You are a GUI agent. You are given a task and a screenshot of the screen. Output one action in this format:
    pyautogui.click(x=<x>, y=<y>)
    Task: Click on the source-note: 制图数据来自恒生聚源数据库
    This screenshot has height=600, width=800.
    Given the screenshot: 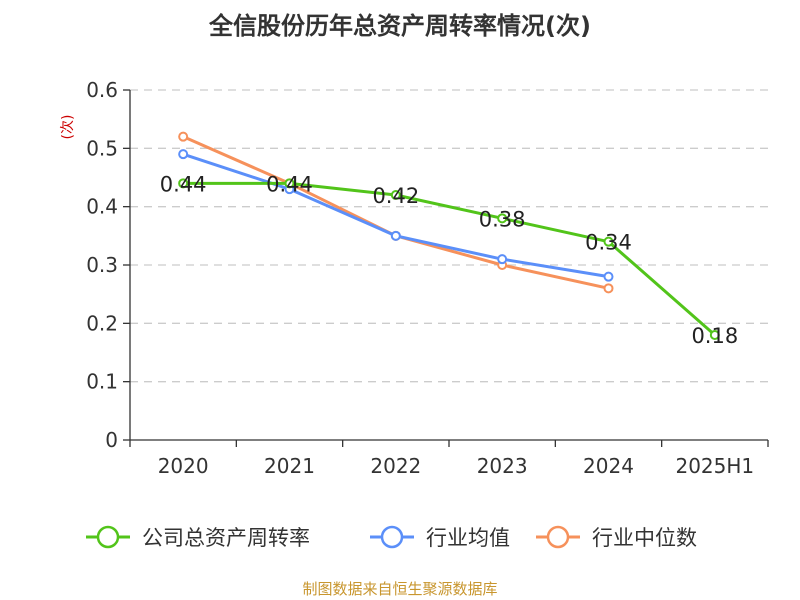 What is the action you would take?
    pyautogui.click(x=399, y=589)
    